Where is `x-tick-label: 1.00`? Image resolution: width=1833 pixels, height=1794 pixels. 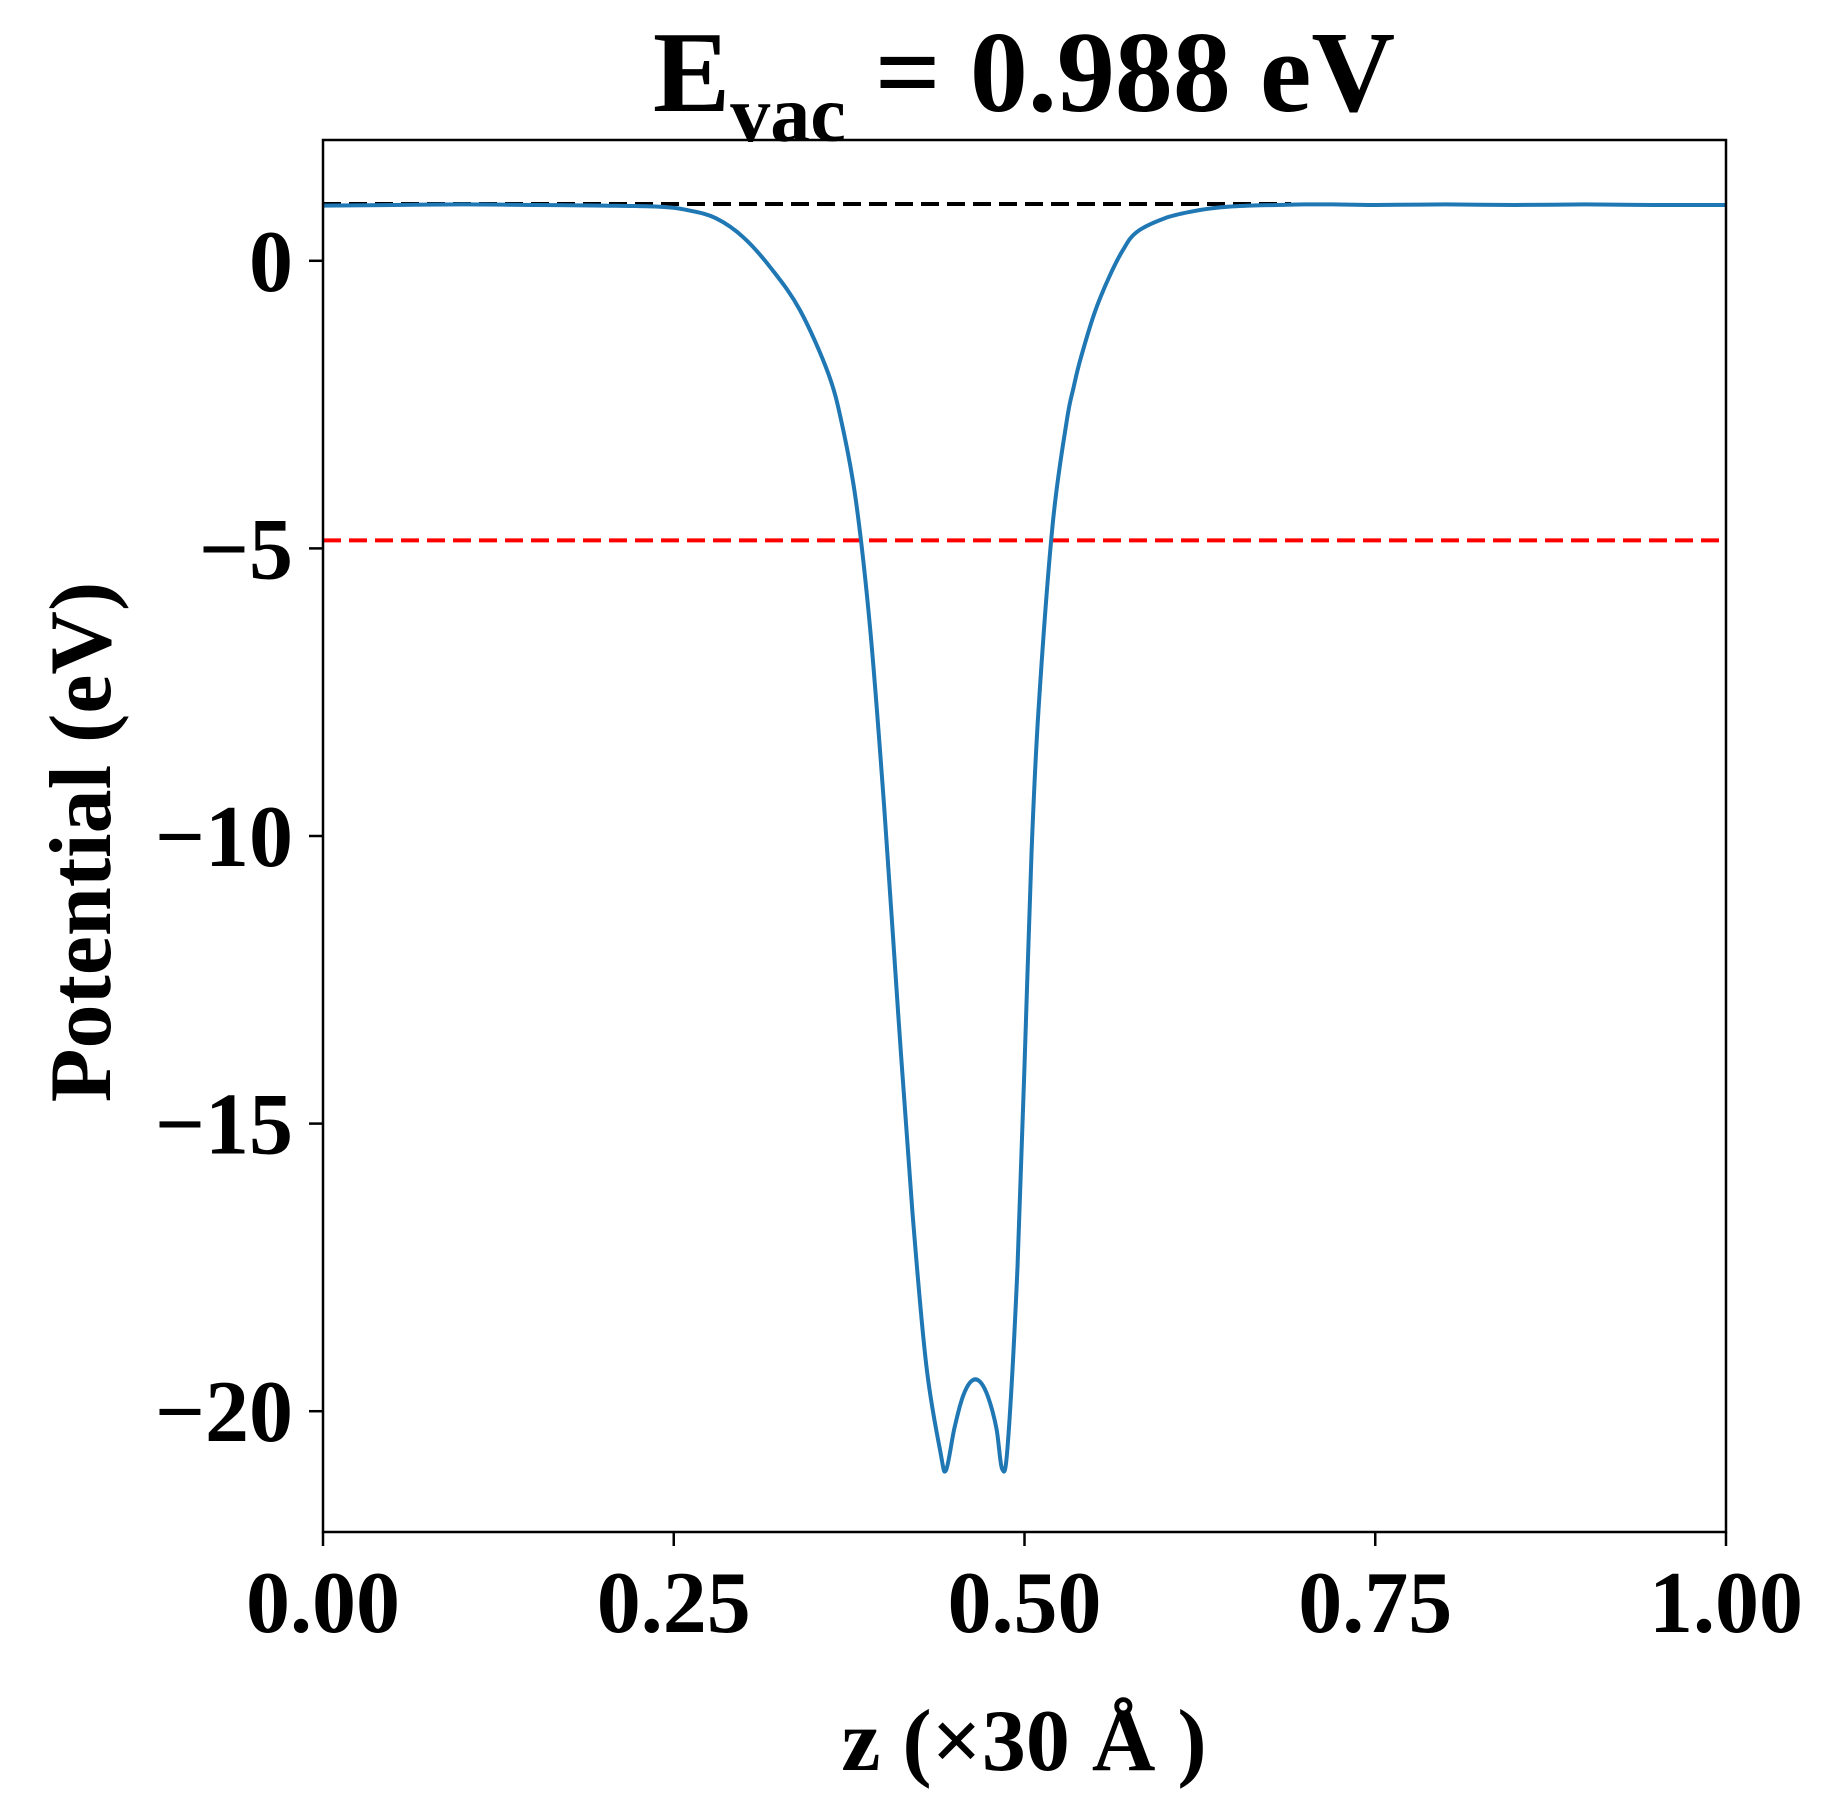
x-tick-label: 1.00 is located at coordinates (1726, 1603).